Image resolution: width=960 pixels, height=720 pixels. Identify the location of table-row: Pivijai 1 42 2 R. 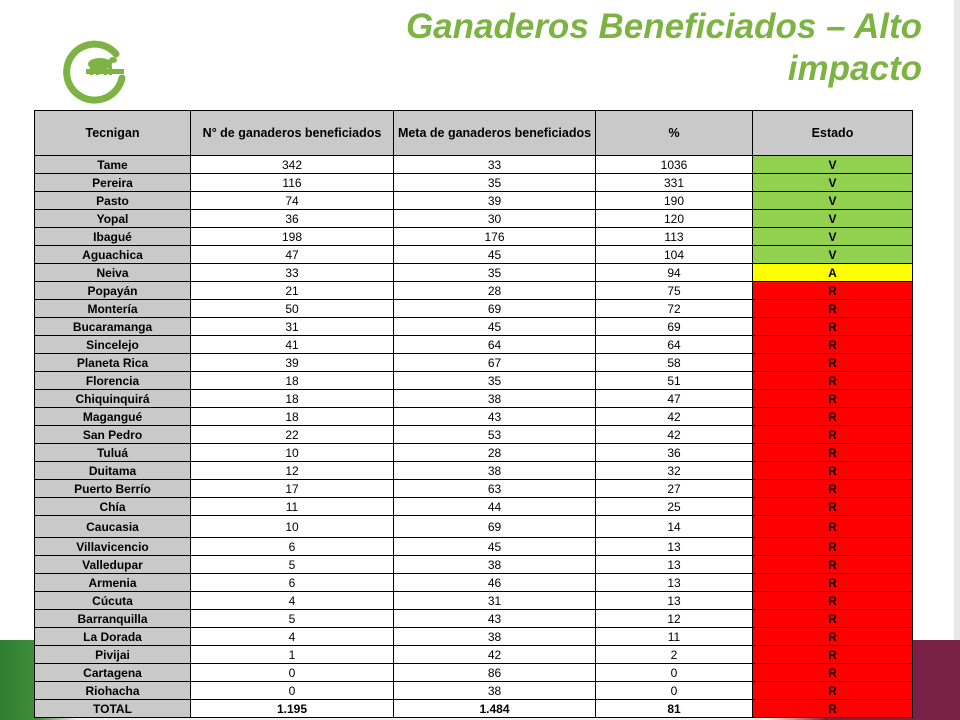
(473, 654).